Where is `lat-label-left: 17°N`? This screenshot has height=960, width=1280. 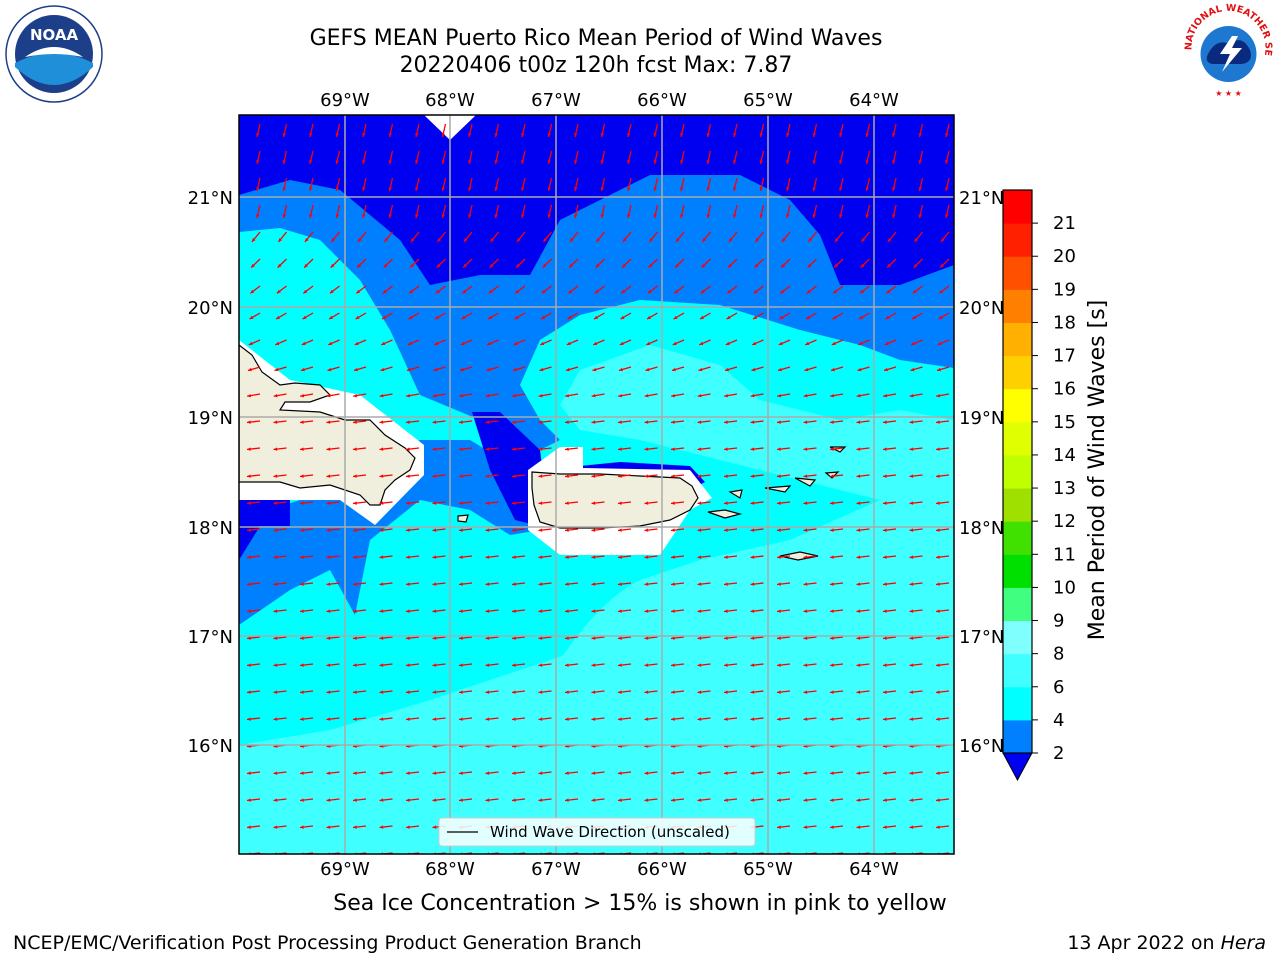 lat-label-left: 17°N is located at coordinates (210, 637).